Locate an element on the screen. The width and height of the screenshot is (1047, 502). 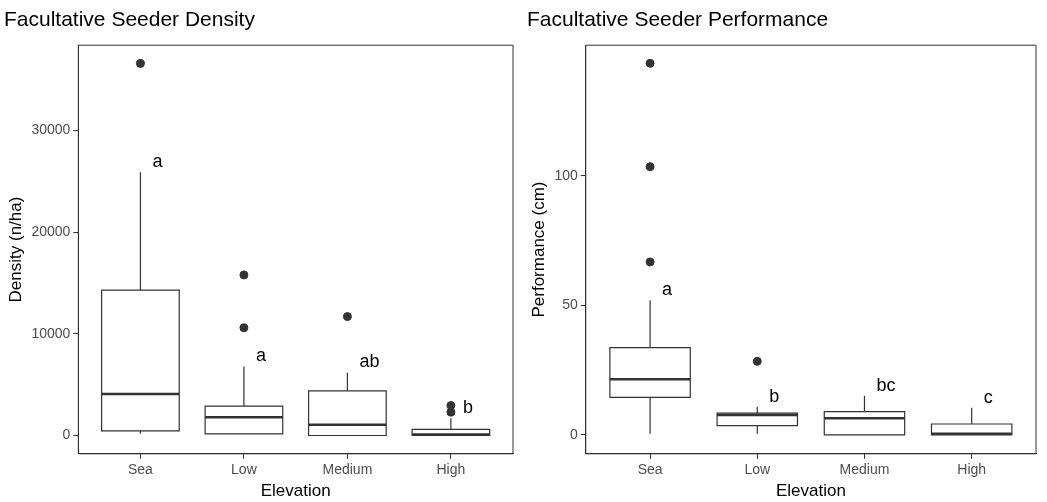
y-tick-label: 50 is located at coordinates (570, 304).